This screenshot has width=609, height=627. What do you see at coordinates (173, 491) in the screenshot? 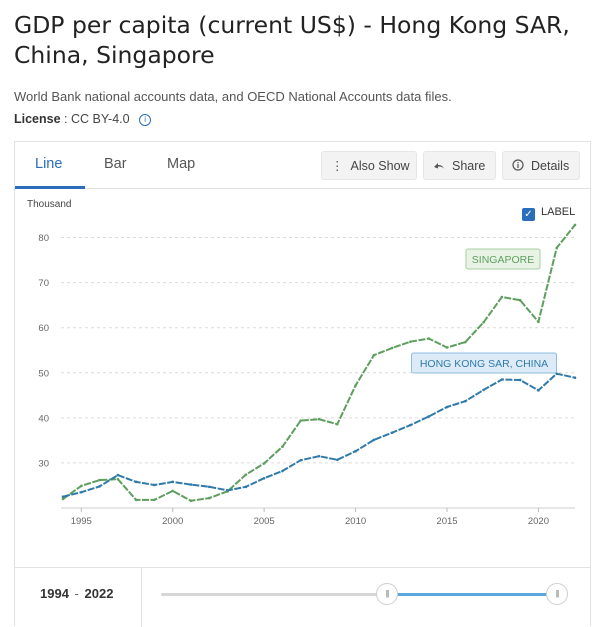
I see `data-point-singapore-2000` at bounding box center [173, 491].